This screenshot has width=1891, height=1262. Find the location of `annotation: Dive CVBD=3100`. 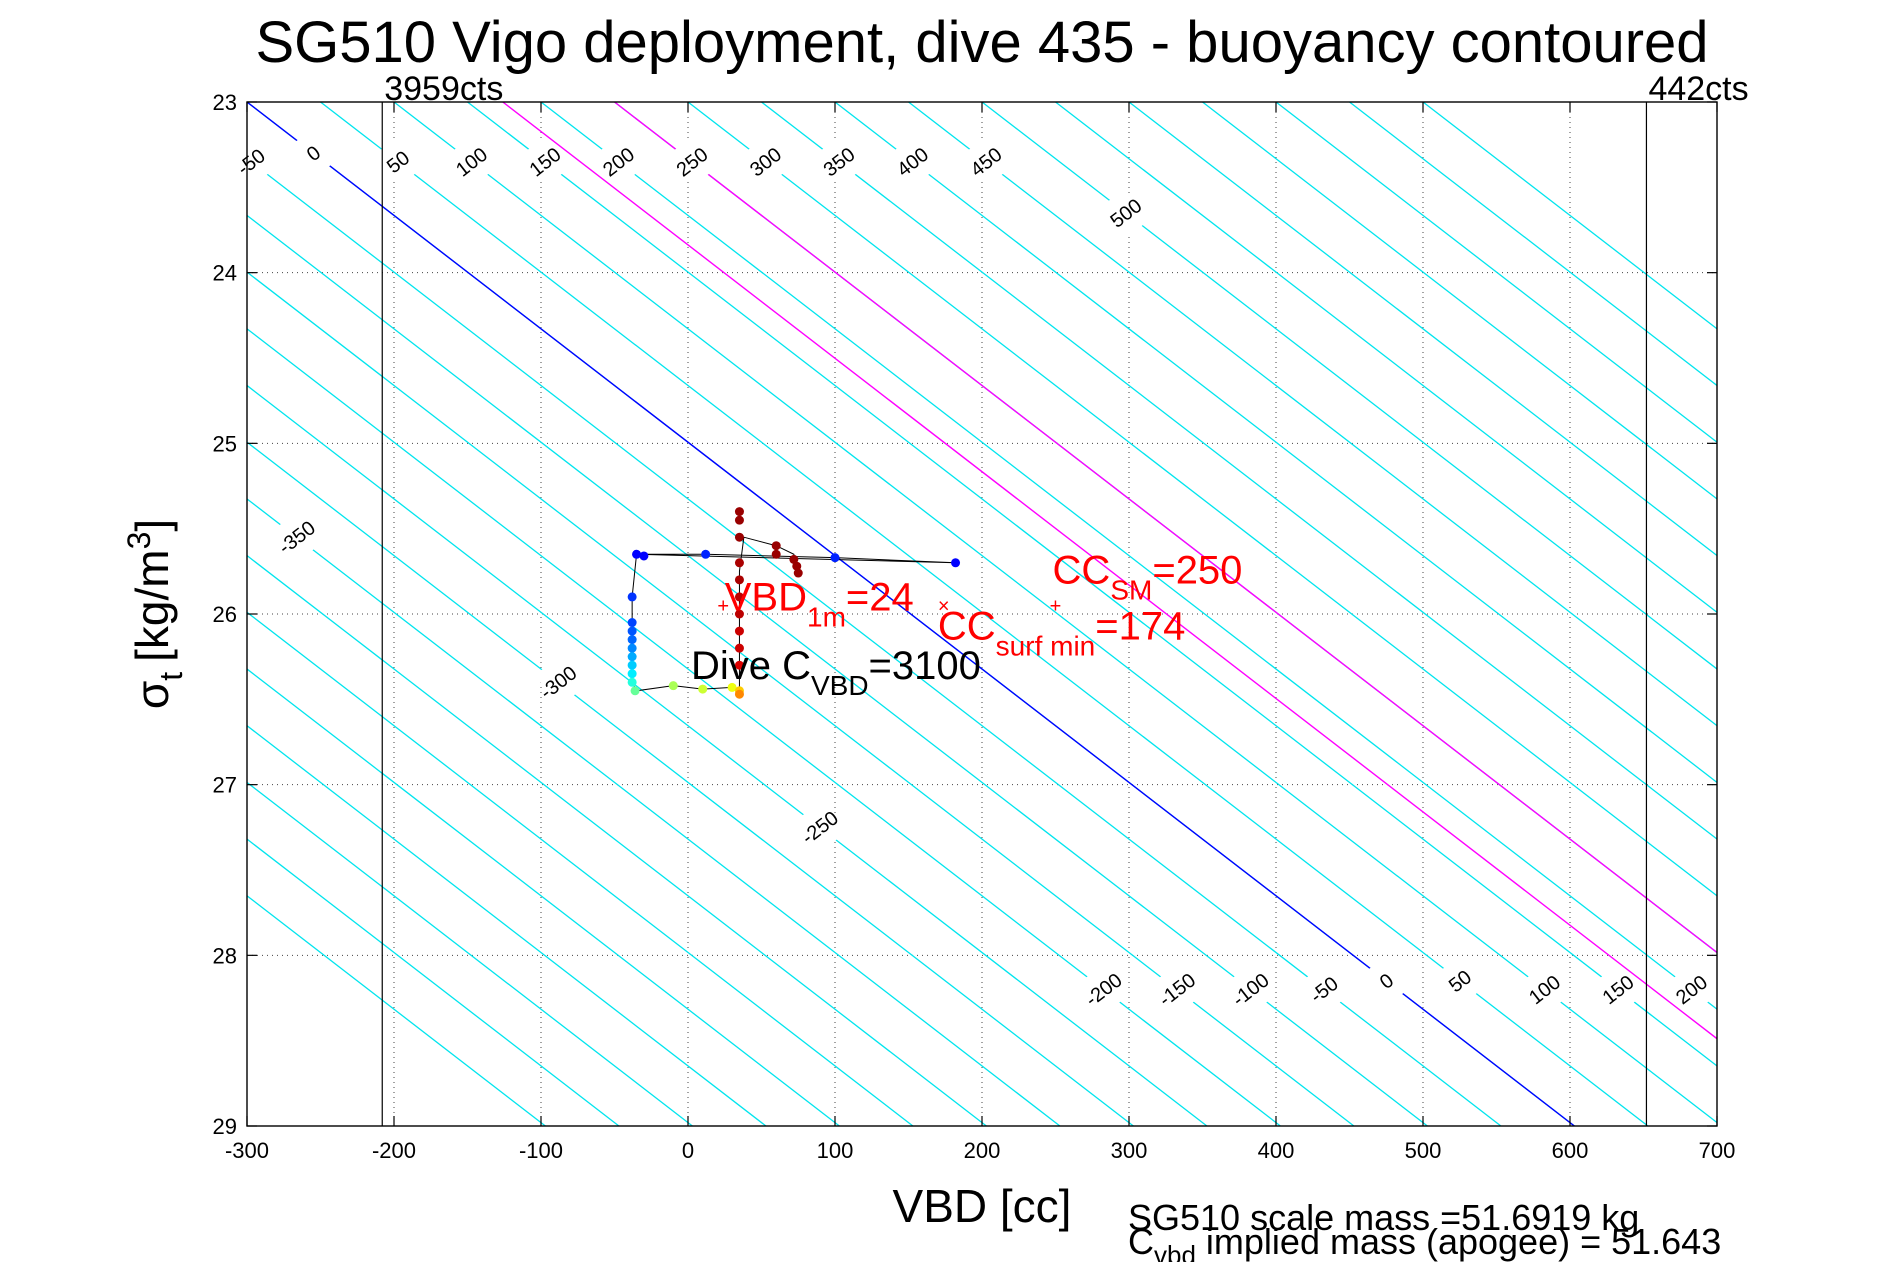

annotation: Dive CVBD=3100 is located at coordinates (836, 672).